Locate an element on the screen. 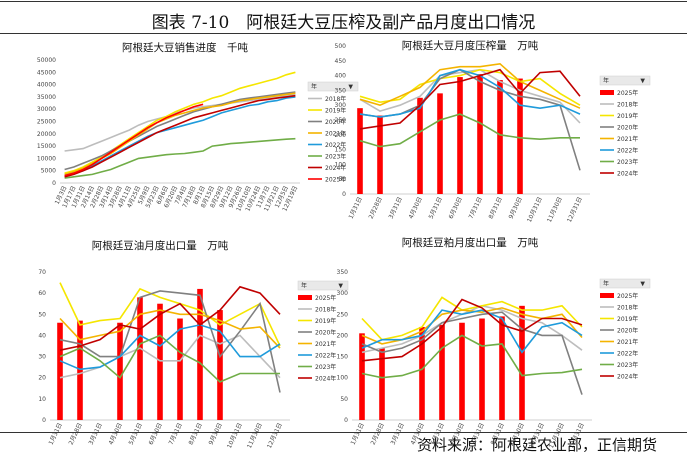 Image resolution: width=687 pixels, height=459 pixels. y-tick-label: 150 is located at coordinates (343, 357).